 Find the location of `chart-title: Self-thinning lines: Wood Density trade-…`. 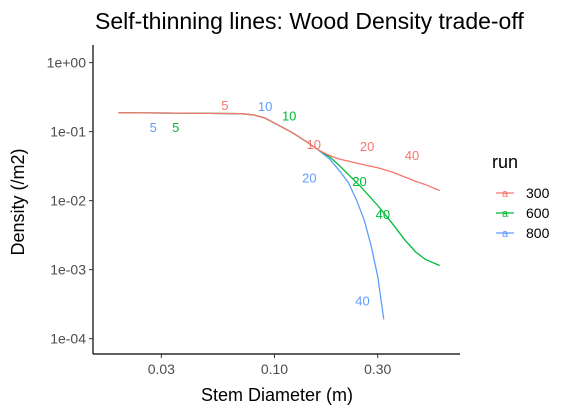

chart-title: Self-thinning lines: Wood Density trade-… is located at coordinates (309, 21).